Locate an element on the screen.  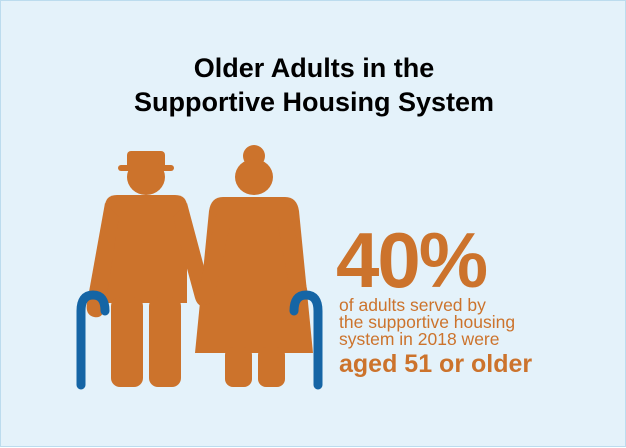
elderly-man-icon is located at coordinates (149, 269).